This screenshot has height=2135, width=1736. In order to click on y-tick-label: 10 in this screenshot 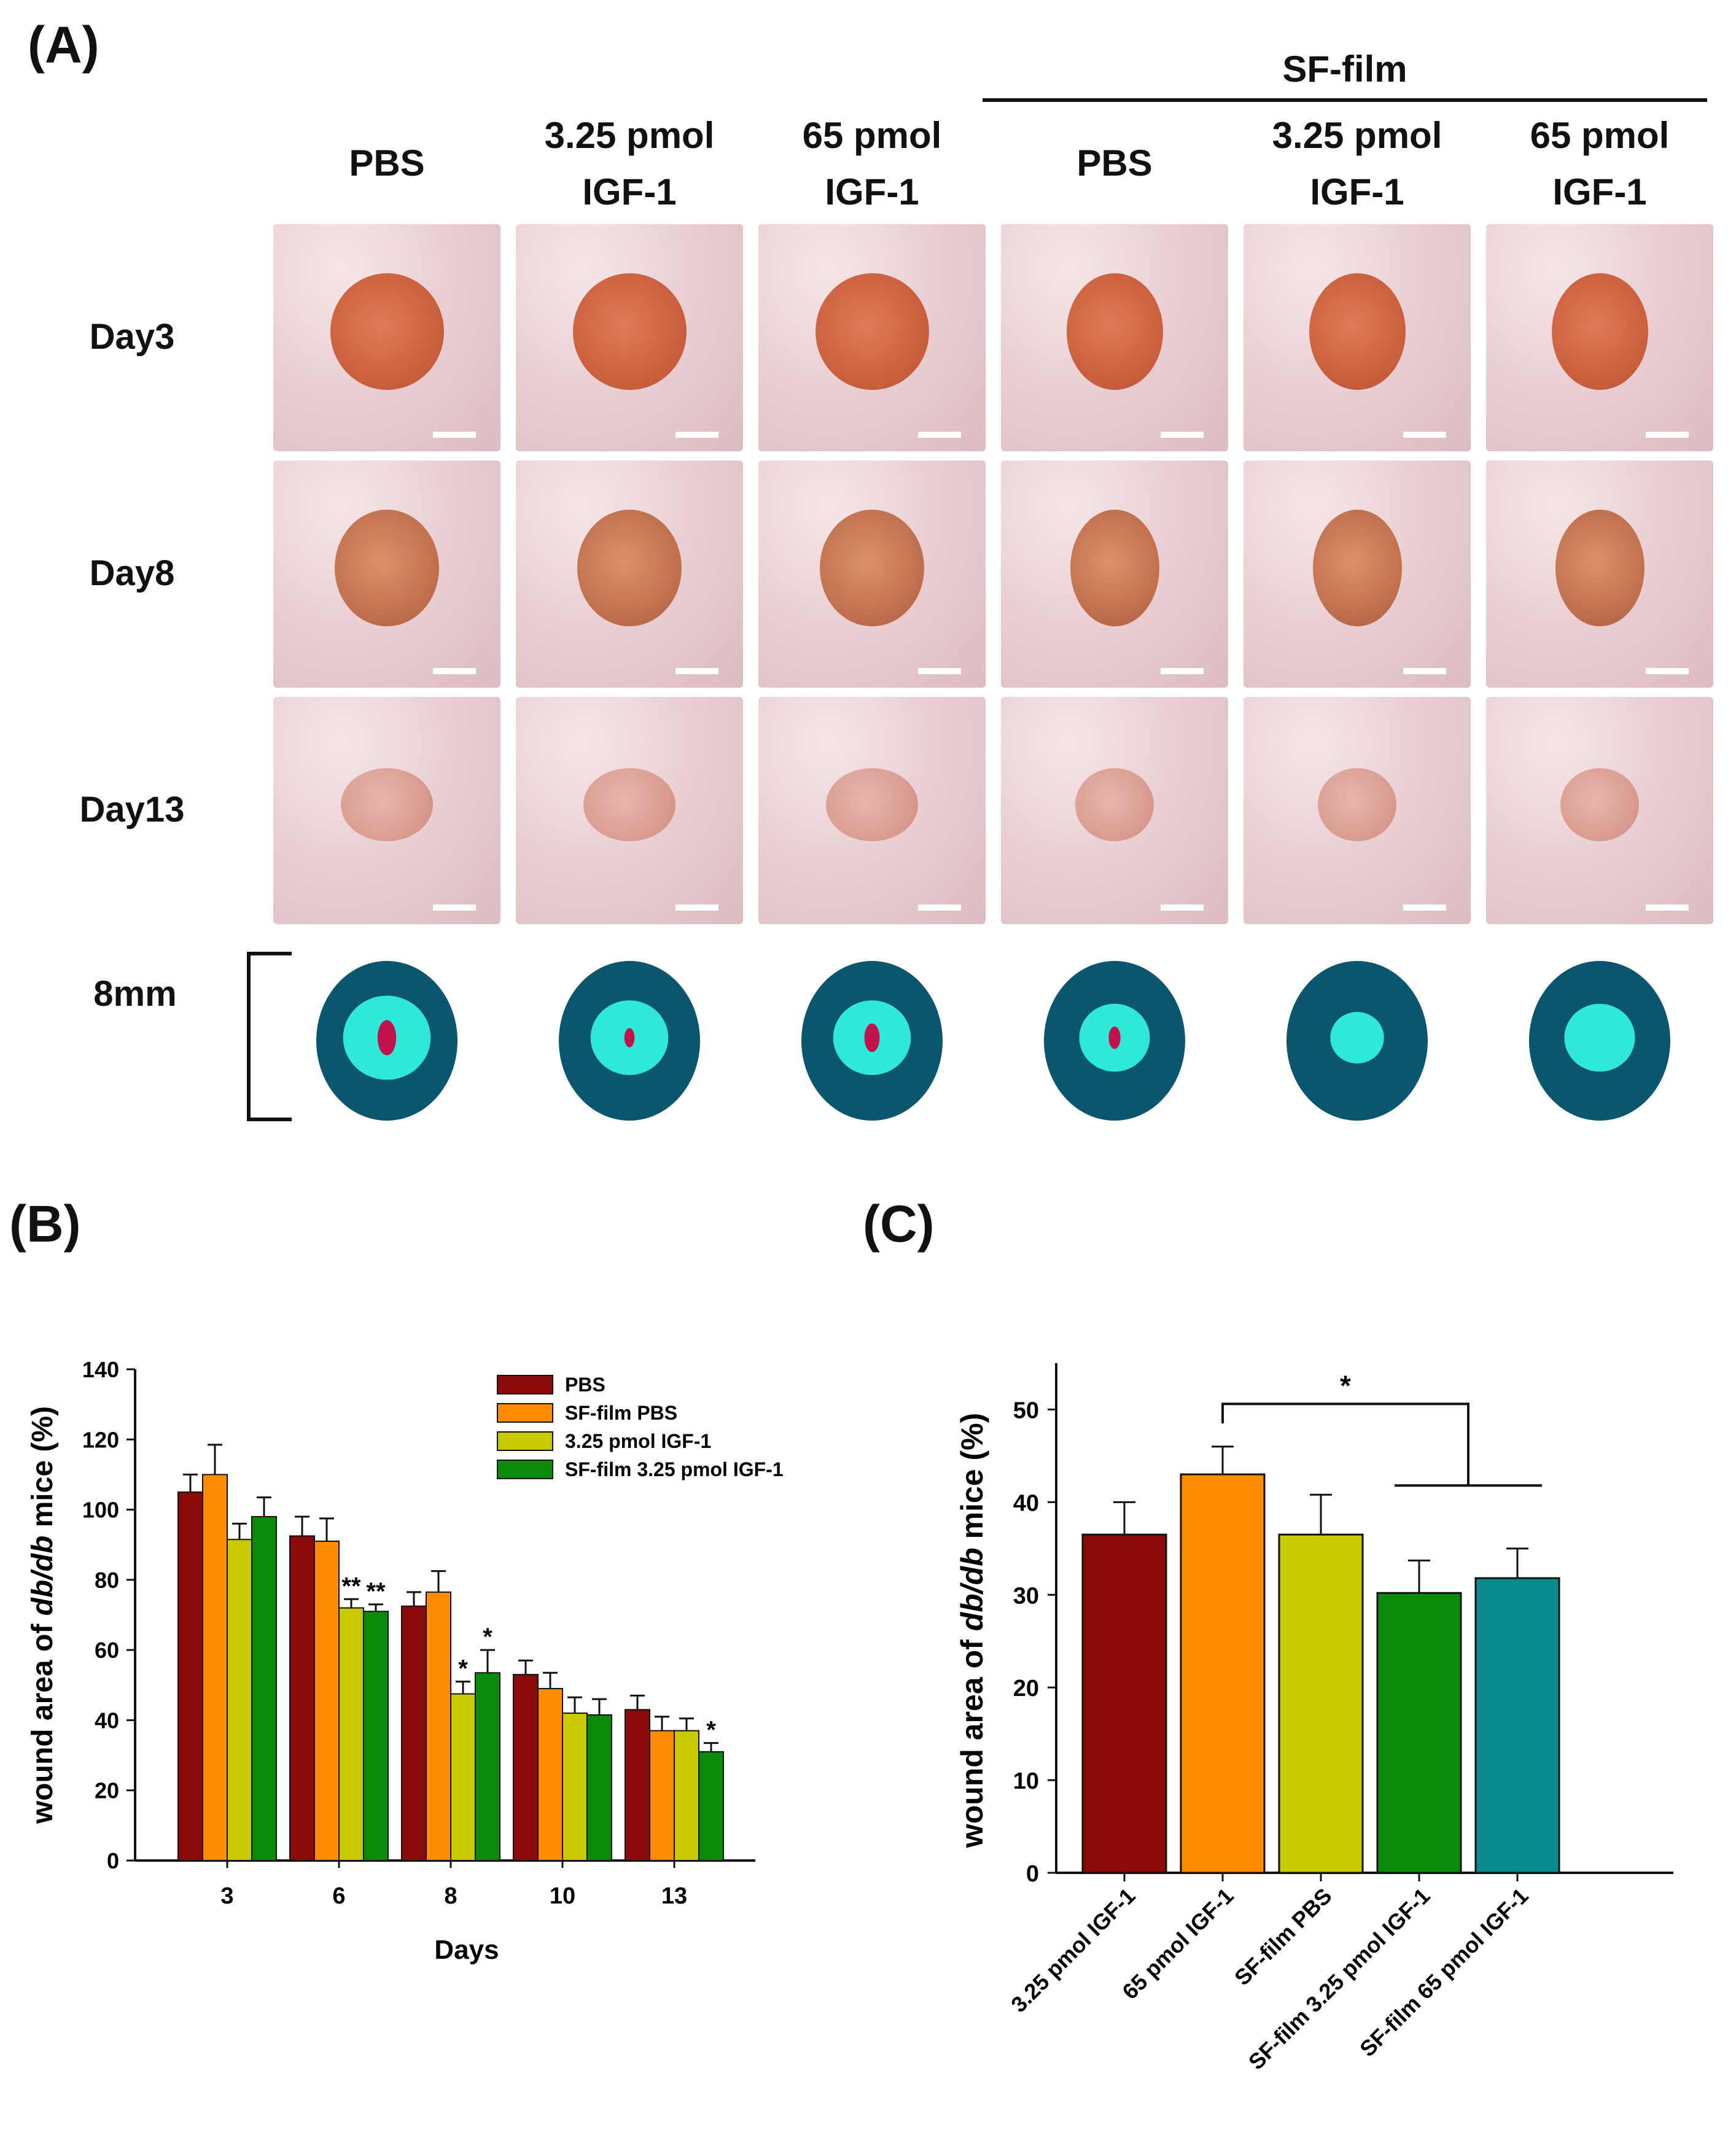, I will do `click(1026, 1781)`.